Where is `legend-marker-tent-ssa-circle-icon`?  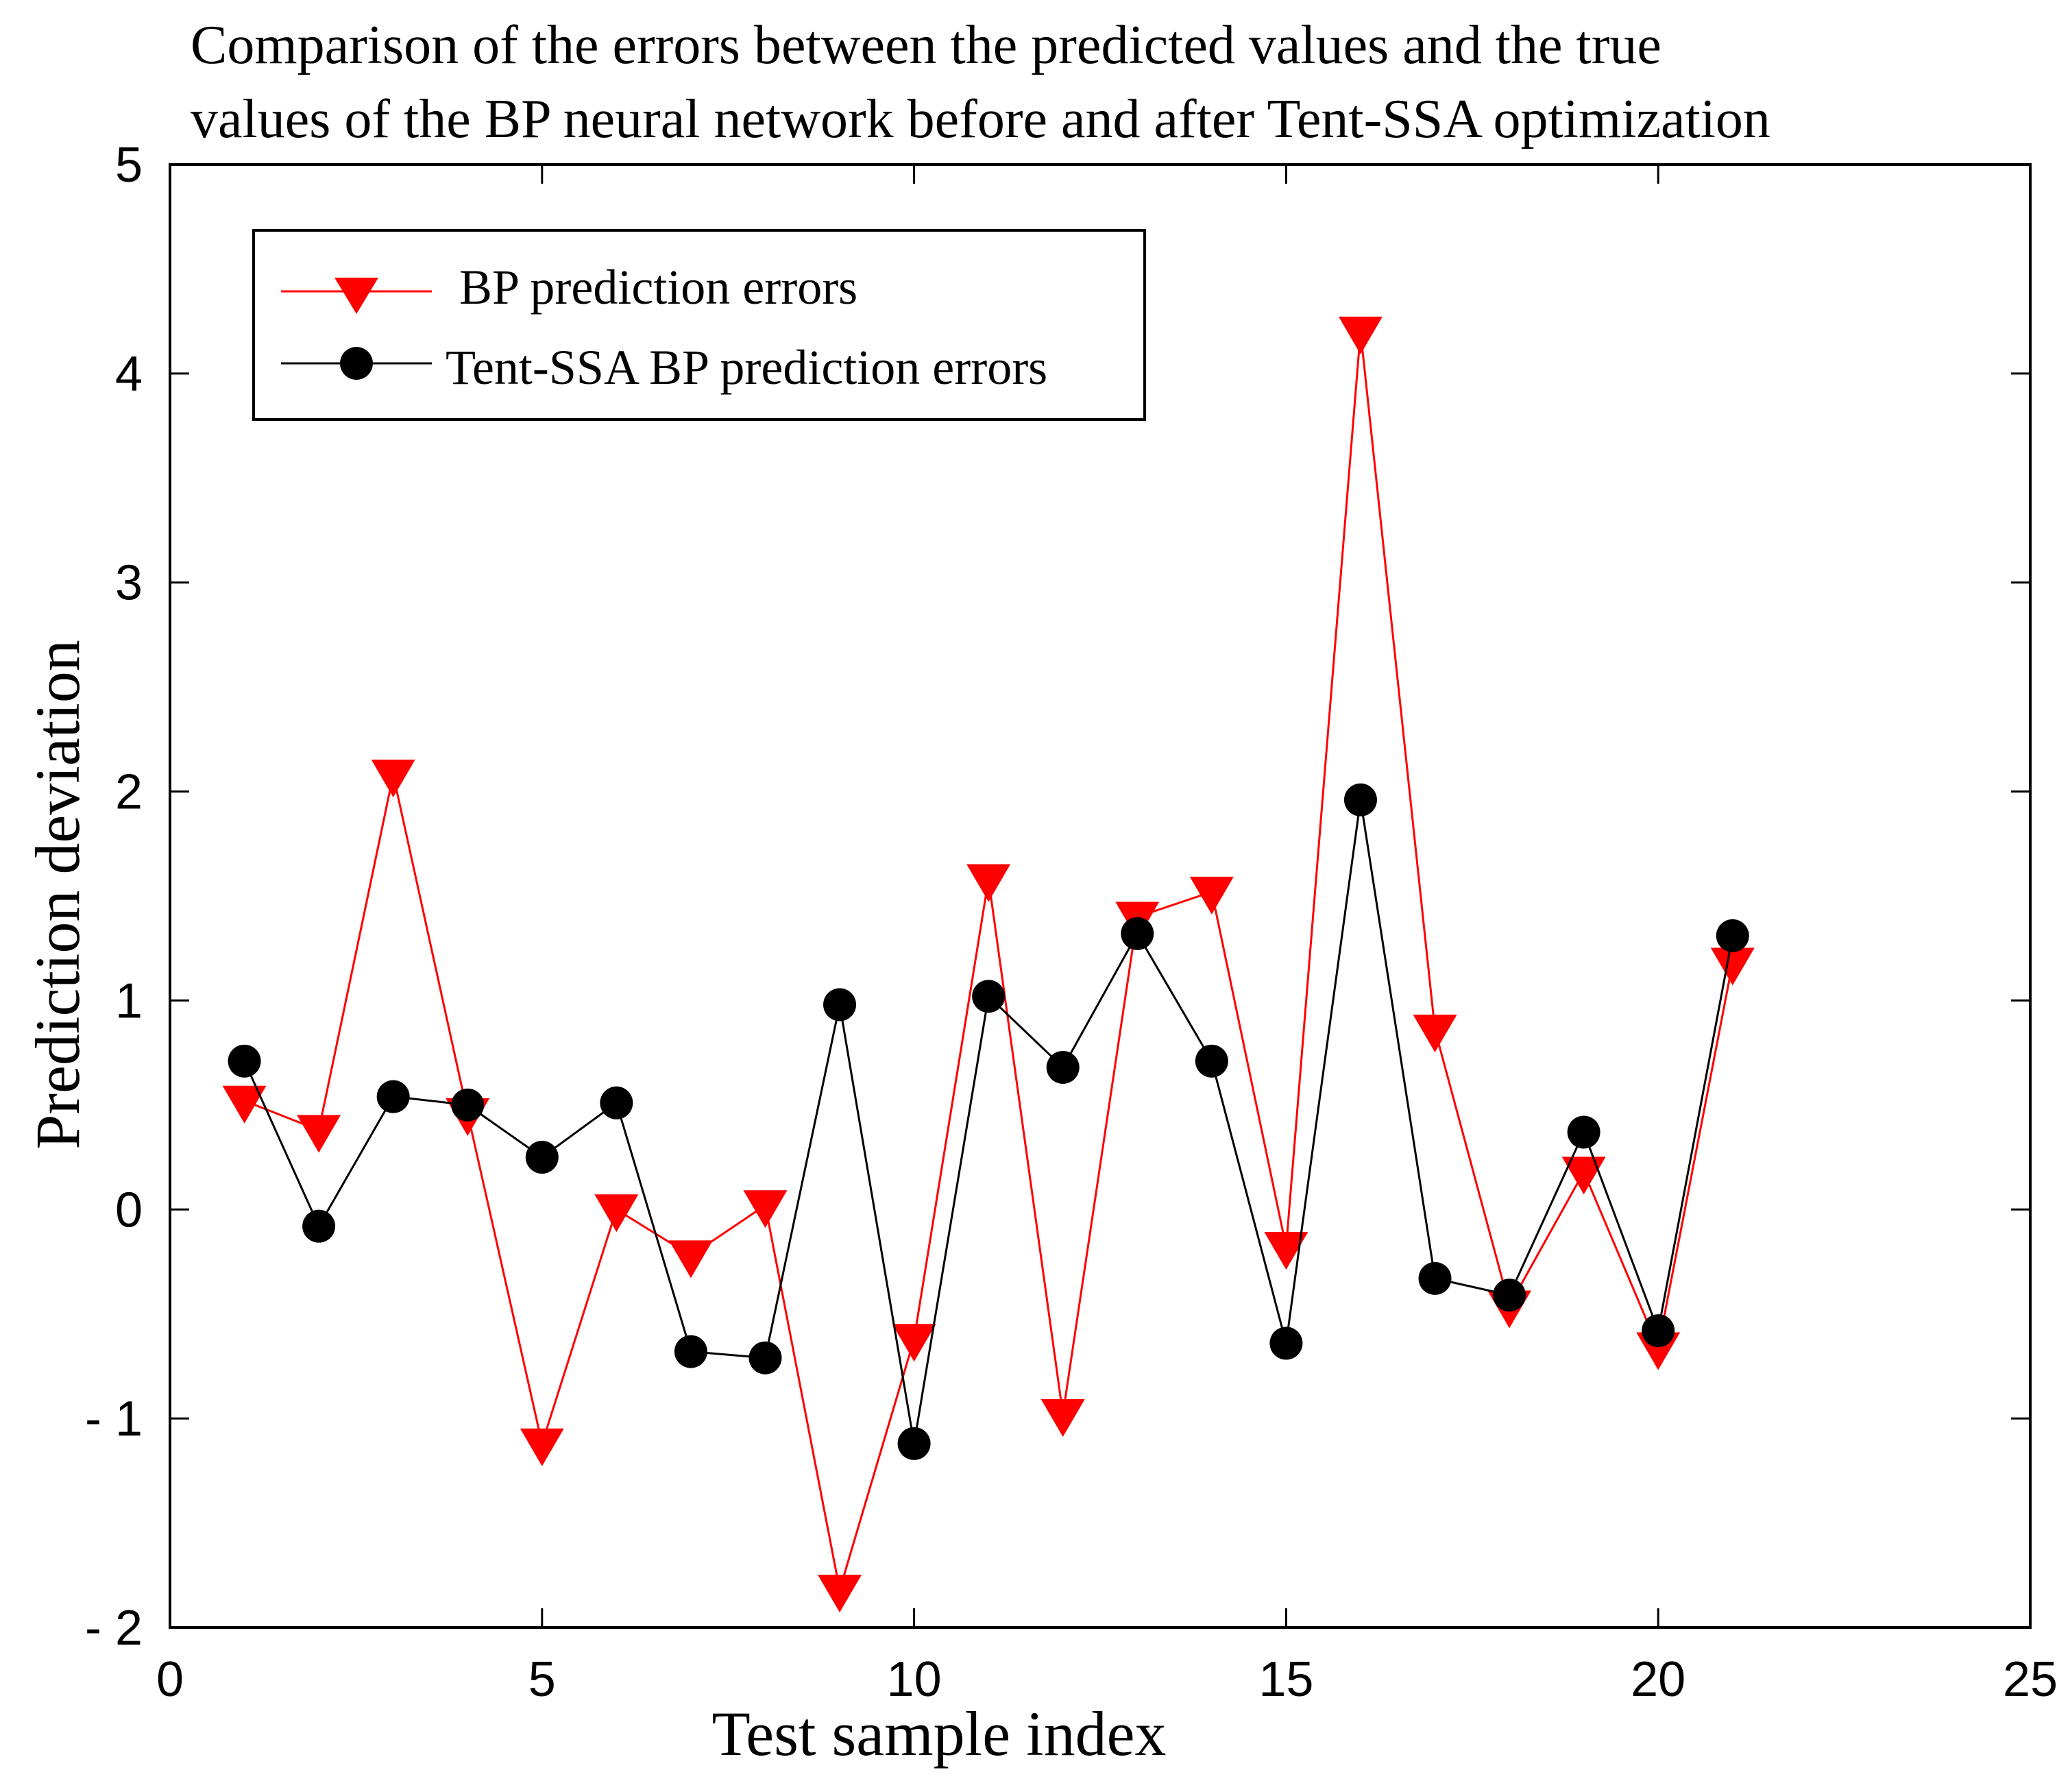 legend-marker-tent-ssa-circle-icon is located at coordinates (356, 363).